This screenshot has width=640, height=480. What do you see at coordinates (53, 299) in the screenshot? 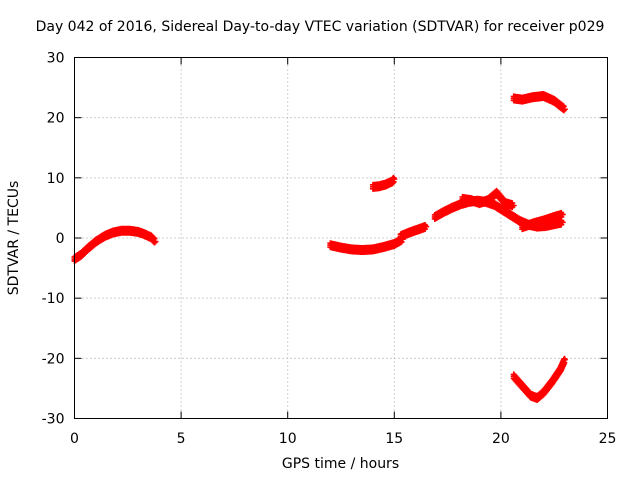
I see `y-tick-label: -10` at bounding box center [53, 299].